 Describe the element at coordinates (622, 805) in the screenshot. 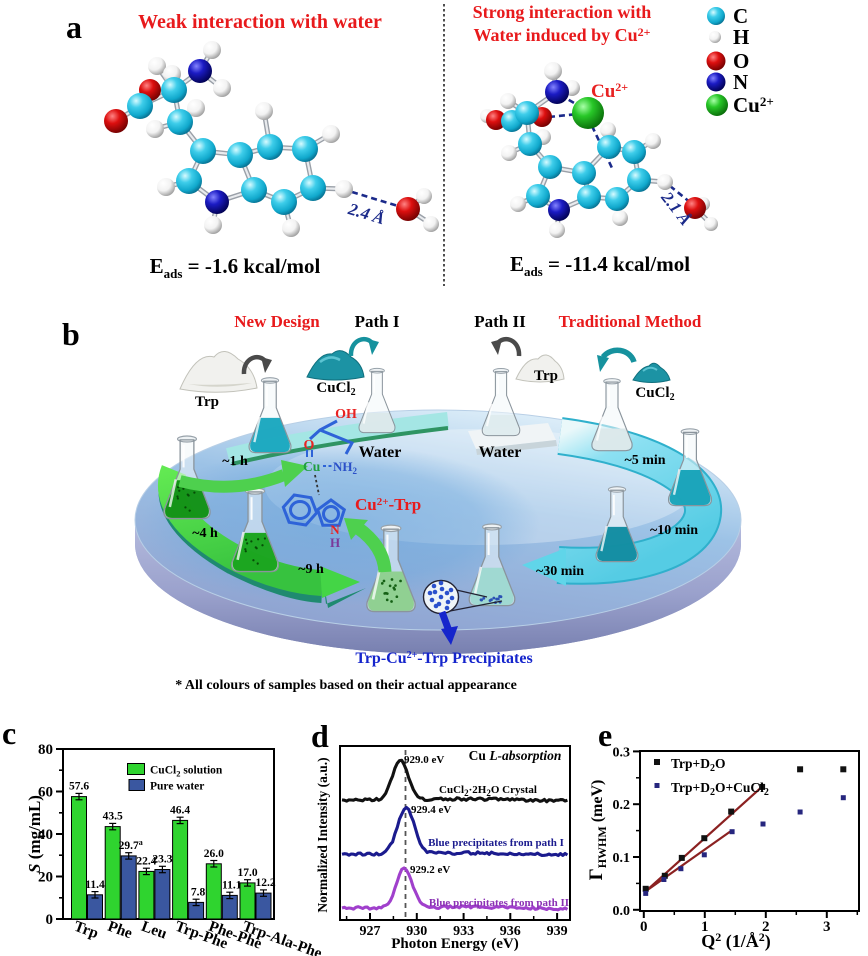

I see `svg-text: 0.2` at that location.